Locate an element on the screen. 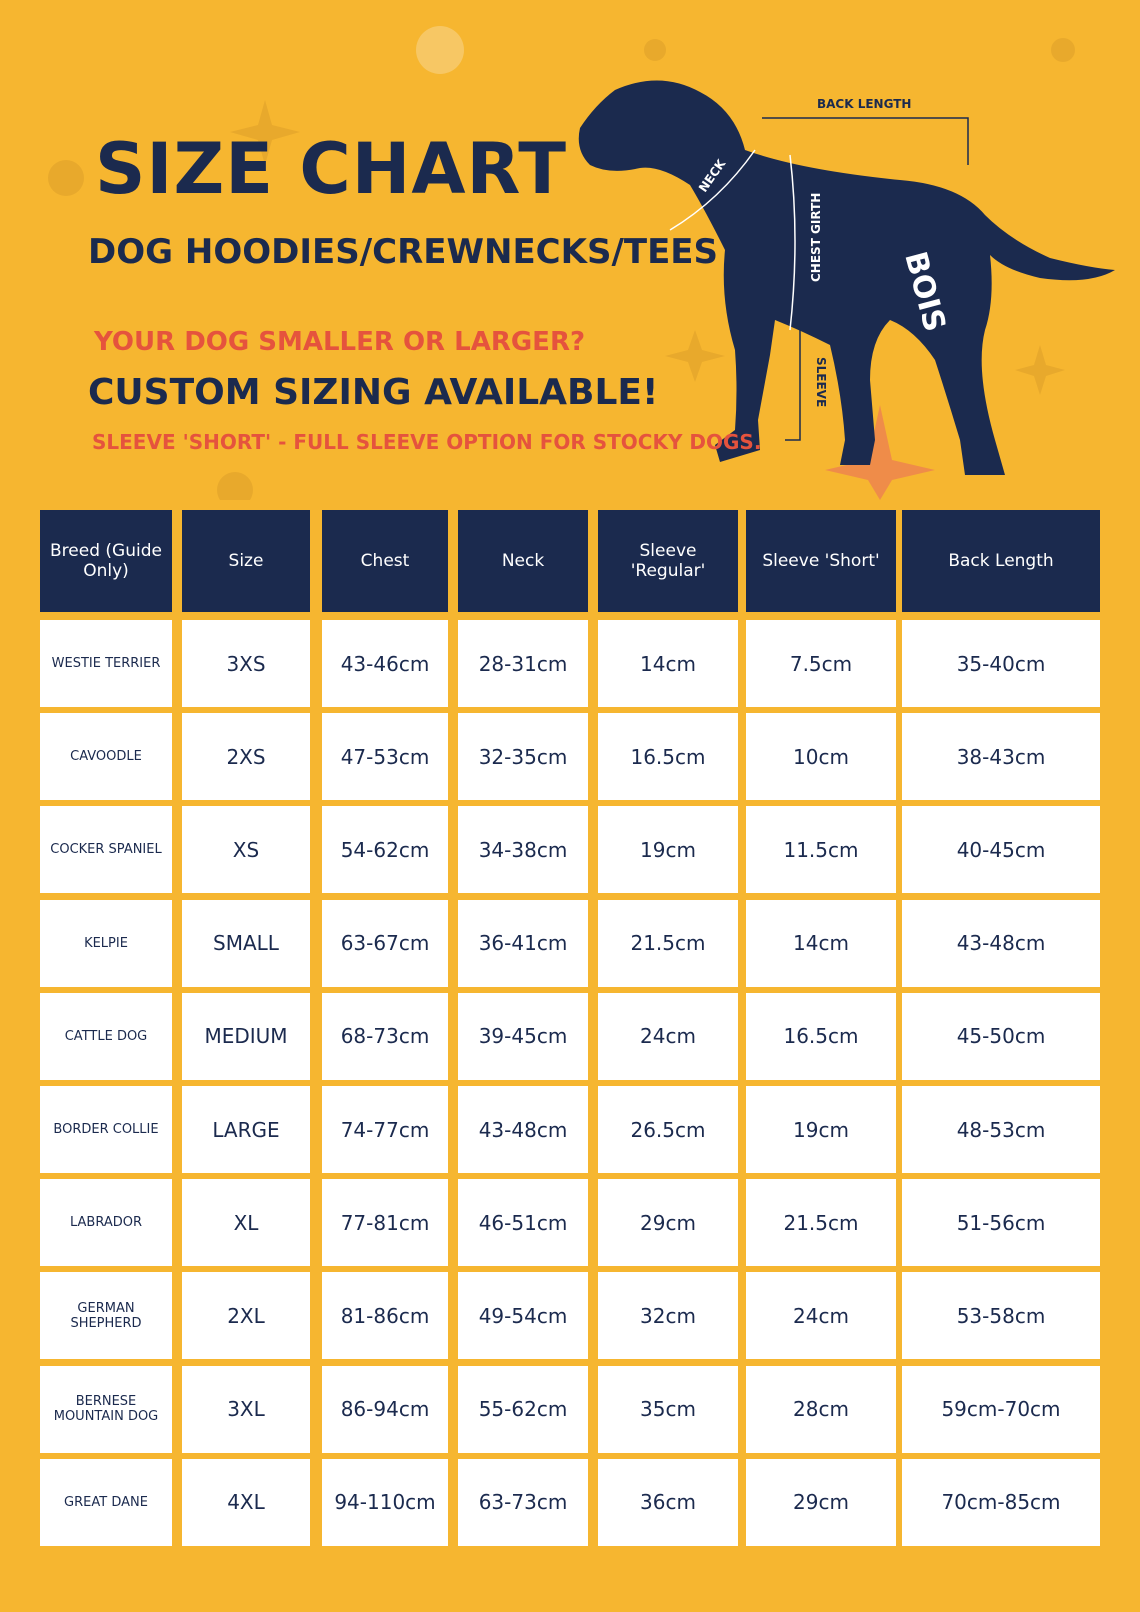 This screenshot has width=1140, height=1612. column-header: Chest is located at coordinates (385, 561).